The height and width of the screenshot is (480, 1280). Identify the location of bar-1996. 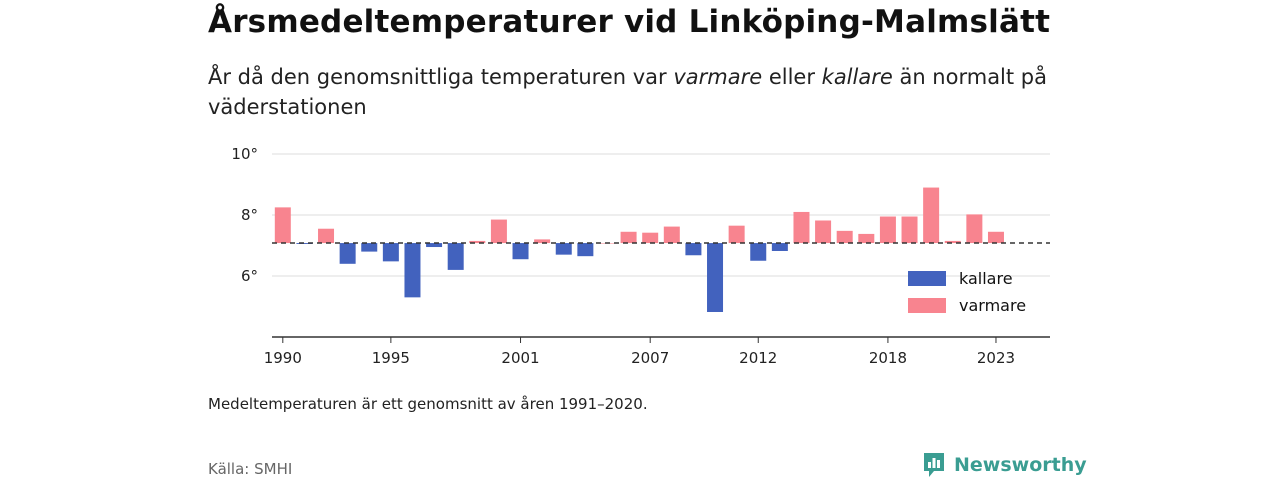
(412, 270).